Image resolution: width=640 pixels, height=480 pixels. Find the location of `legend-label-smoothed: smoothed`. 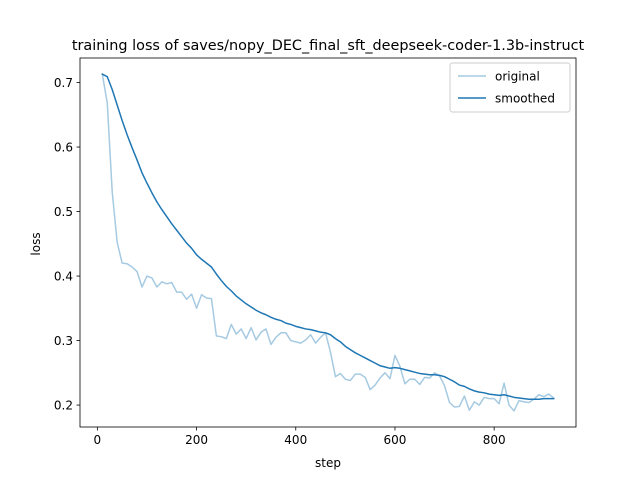

legend-label-smoothed: smoothed is located at coordinates (525, 98).